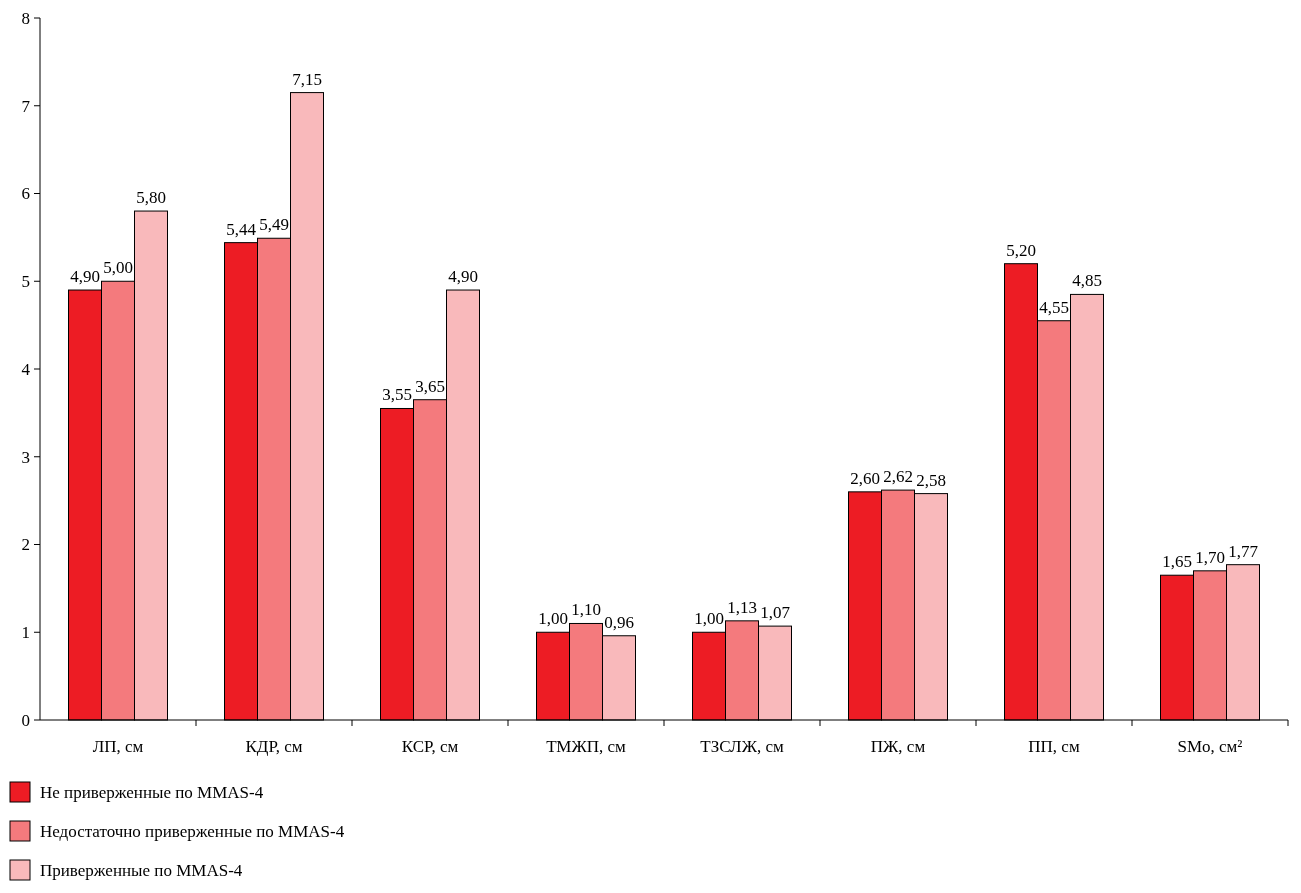  What do you see at coordinates (118, 268) in the screenshot?
I see `data-label: 5,00` at bounding box center [118, 268].